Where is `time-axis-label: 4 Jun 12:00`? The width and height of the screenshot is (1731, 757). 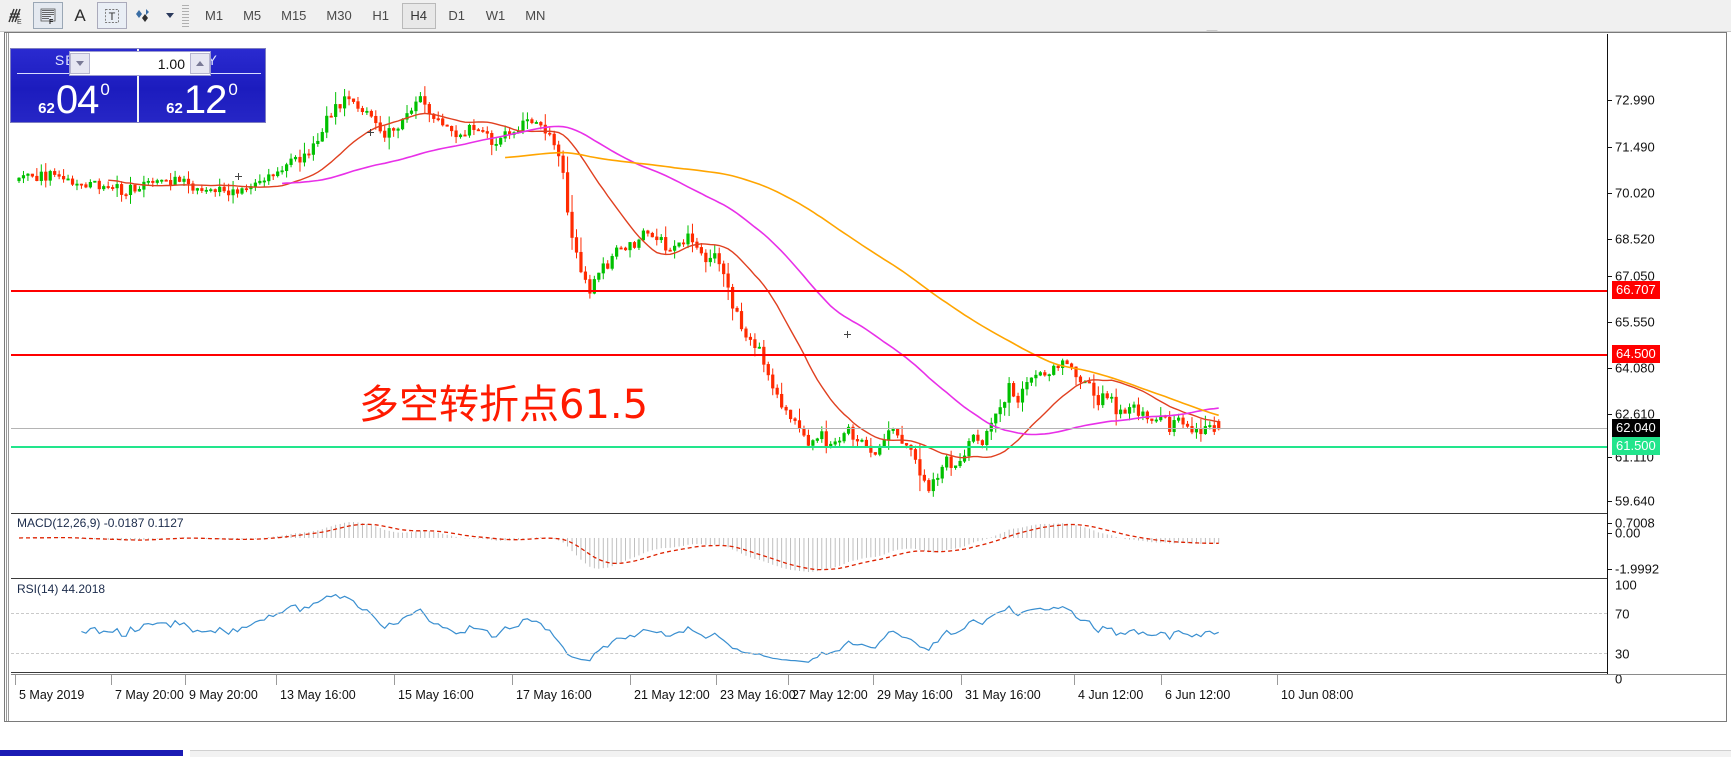
time-axis-label: 4 Jun 12:00 is located at coordinates (1111, 695).